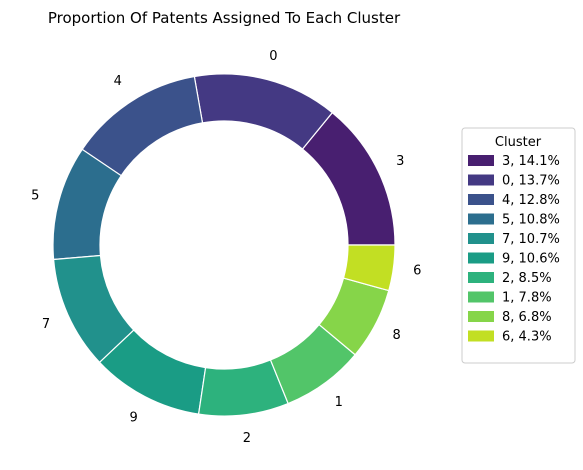  What do you see at coordinates (118, 81) in the screenshot?
I see `slice-label-4: 4` at bounding box center [118, 81].